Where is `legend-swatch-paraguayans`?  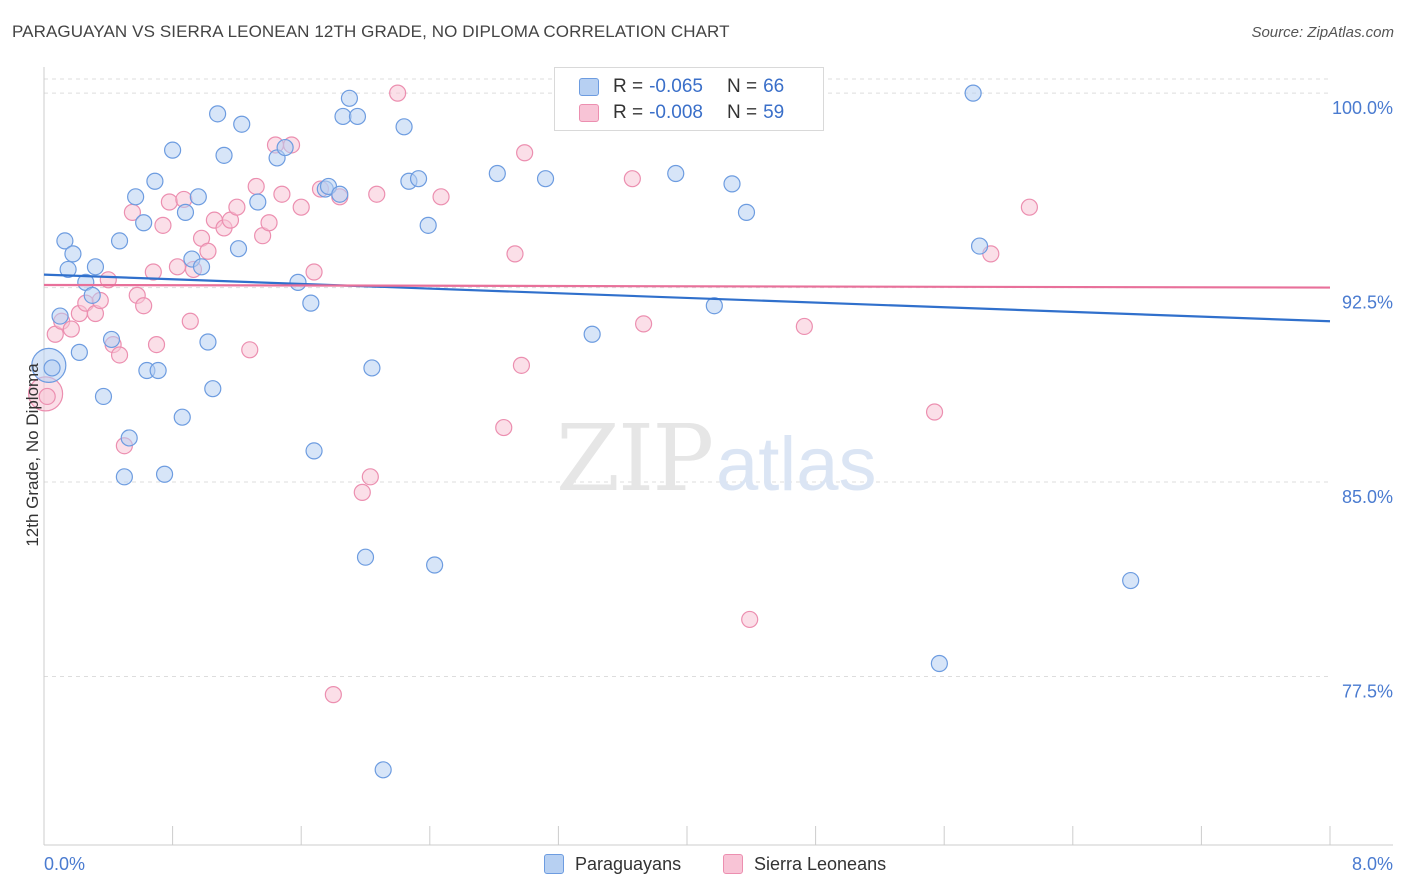 legend-swatch-paraguayans is located at coordinates (589, 87).